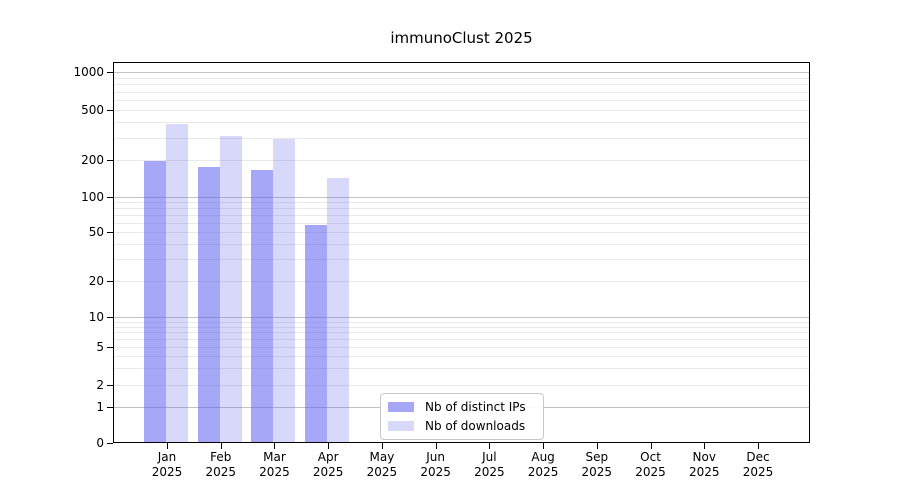 This screenshot has width=900, height=500. I want to click on xtick-label-apr: Apr 2025, so click(328, 464).